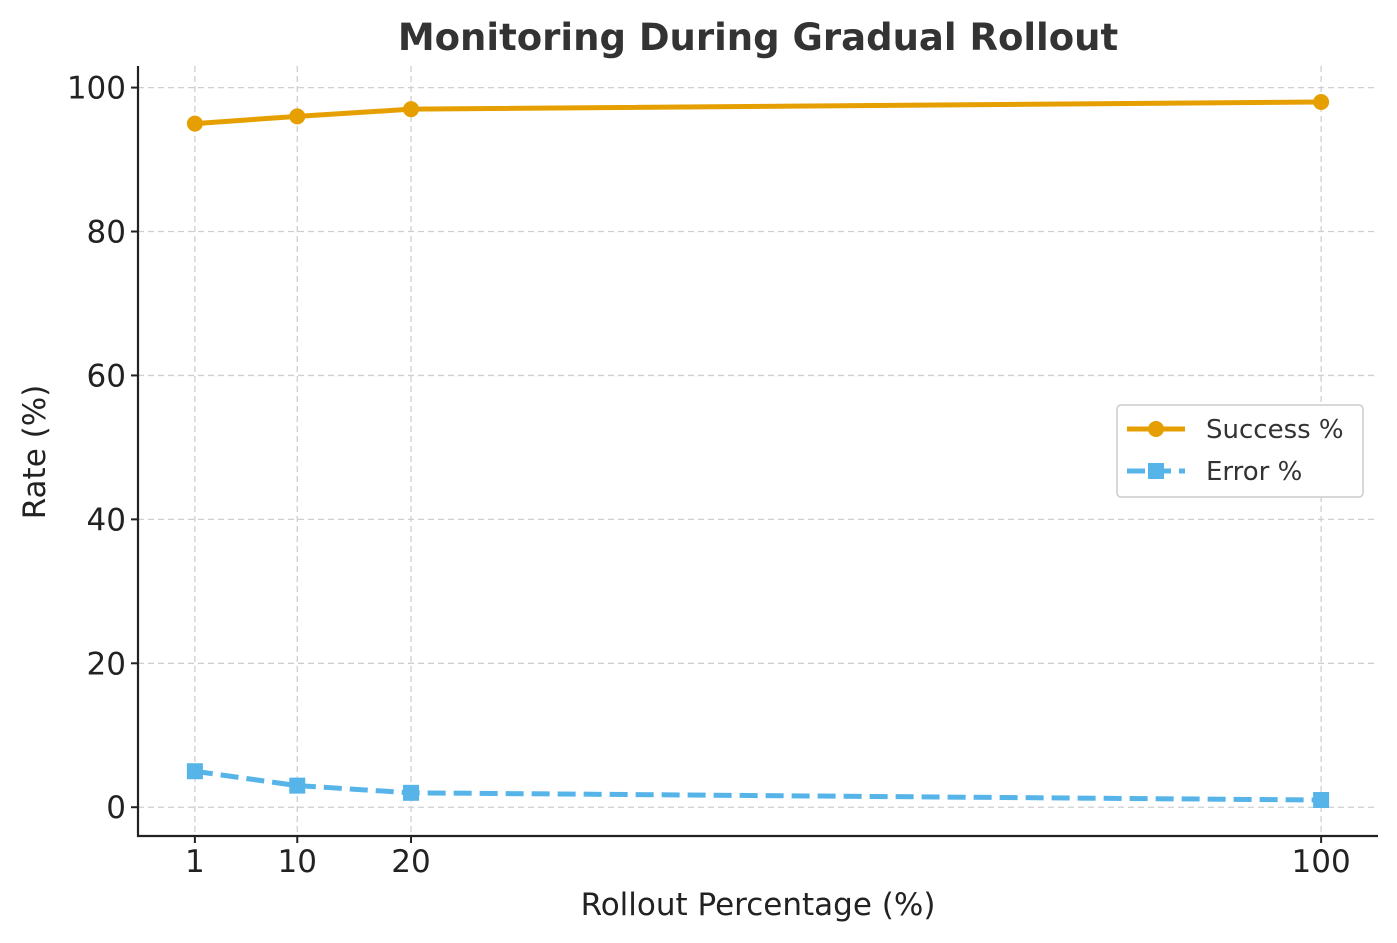 The width and height of the screenshot is (1397, 943). What do you see at coordinates (1254, 472) in the screenshot?
I see `legend-label: Error %` at bounding box center [1254, 472].